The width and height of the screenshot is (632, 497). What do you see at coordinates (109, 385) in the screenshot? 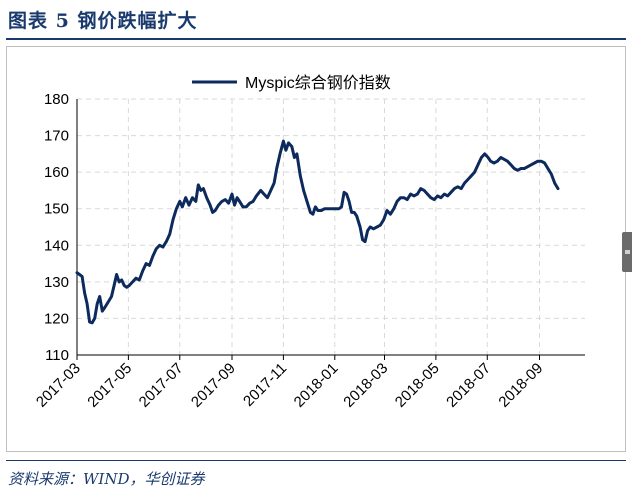
I see `x-tick-label: 2017-05` at bounding box center [109, 385].